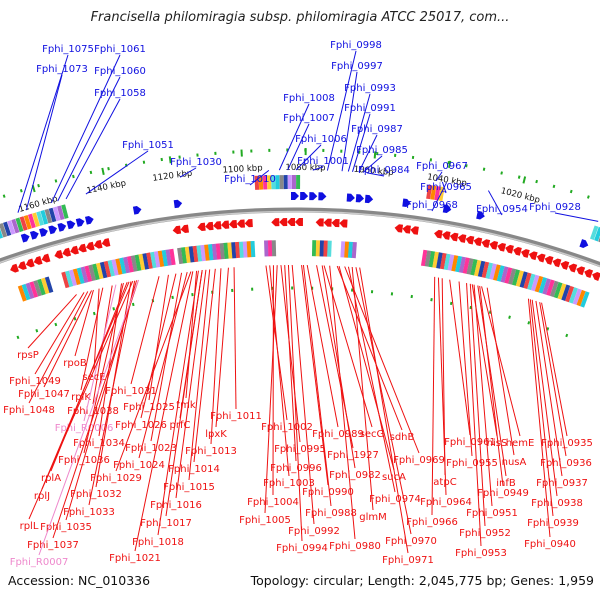 The height and width of the screenshot is (600, 600). I want to click on reverse-gene-label: Fphi_1024, so click(139, 465).